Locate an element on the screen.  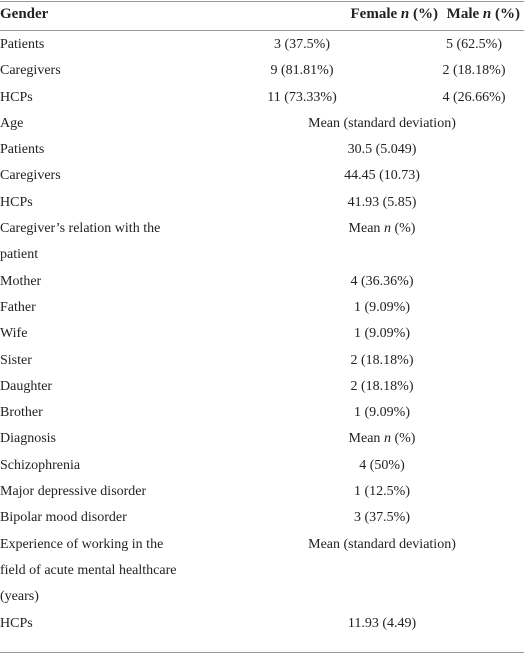
table-row: Patients 30.5 (5.049) is located at coordinates (262, 150).